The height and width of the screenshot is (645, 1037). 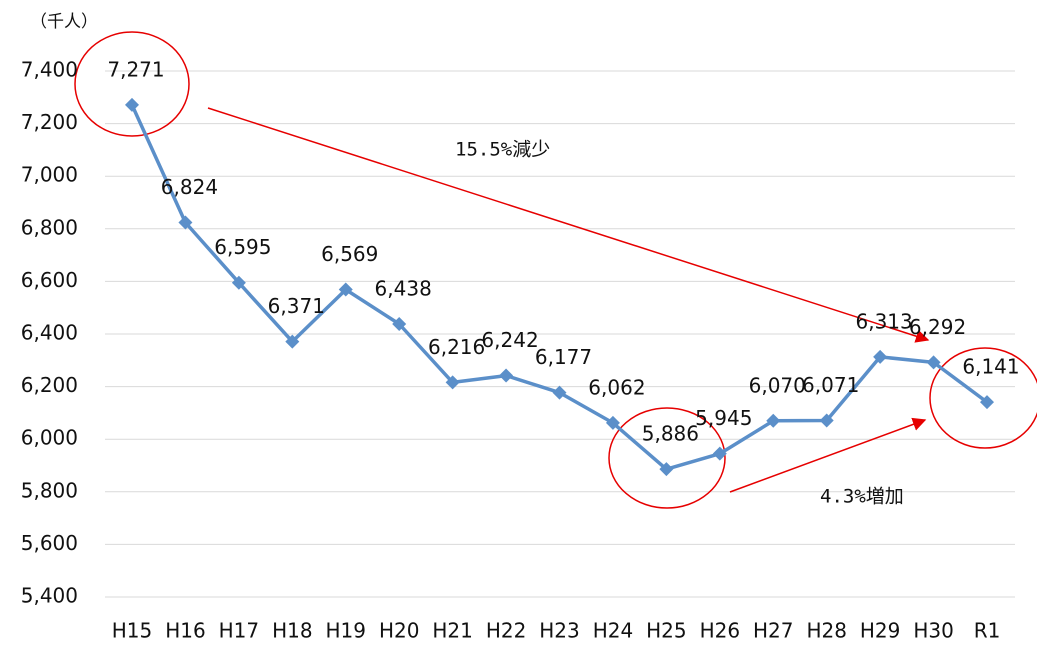 What do you see at coordinates (49, 227) in the screenshot?
I see `y-tick-label: 6,800` at bounding box center [49, 227].